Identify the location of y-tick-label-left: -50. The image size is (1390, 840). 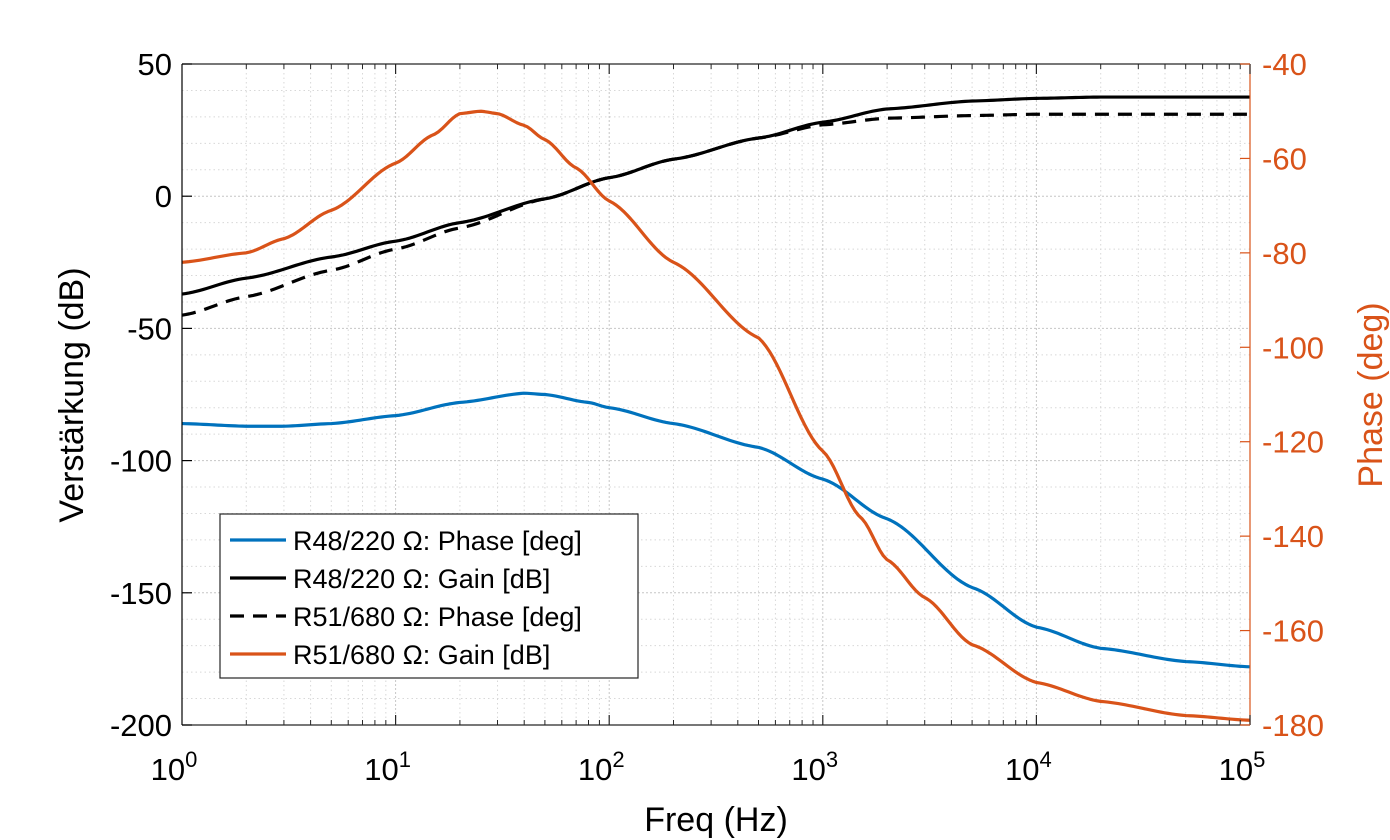
(149, 328).